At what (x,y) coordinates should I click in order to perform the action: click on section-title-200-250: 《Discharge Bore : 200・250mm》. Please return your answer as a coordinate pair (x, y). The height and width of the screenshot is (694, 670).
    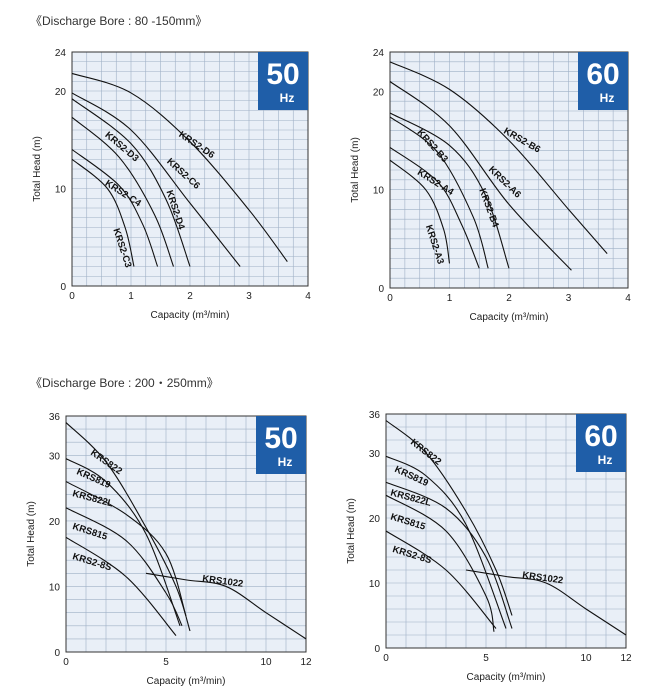
    Looking at the image, I should click on (124, 383).